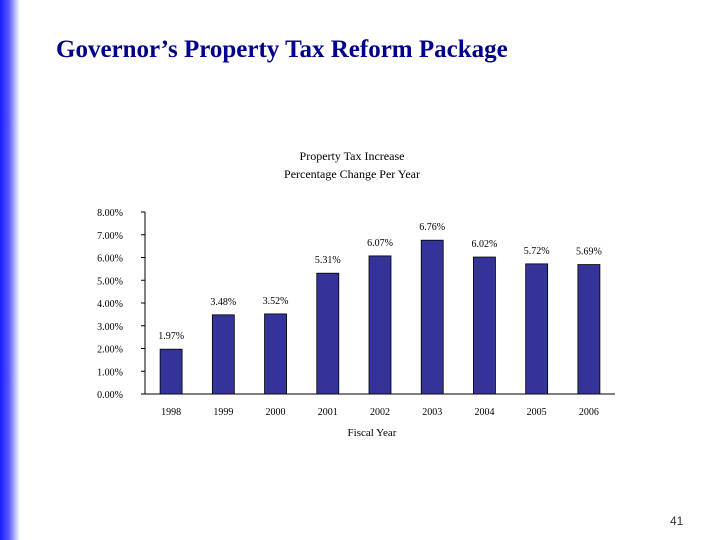 The image size is (720, 540). I want to click on data-label-2003: 6.76%, so click(432, 227).